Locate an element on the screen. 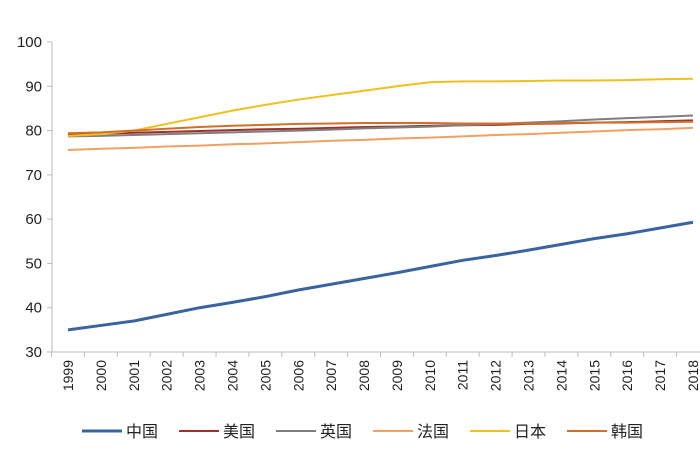 This screenshot has width=700, height=474. x-tick-label: 2013 is located at coordinates (529, 375).